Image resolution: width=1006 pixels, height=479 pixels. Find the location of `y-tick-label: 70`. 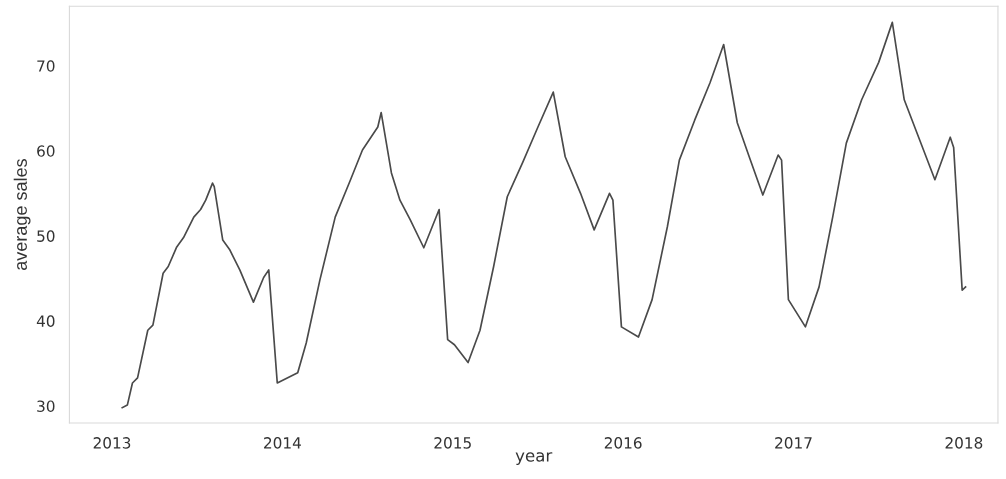

y-tick-label: 70 is located at coordinates (46, 66).